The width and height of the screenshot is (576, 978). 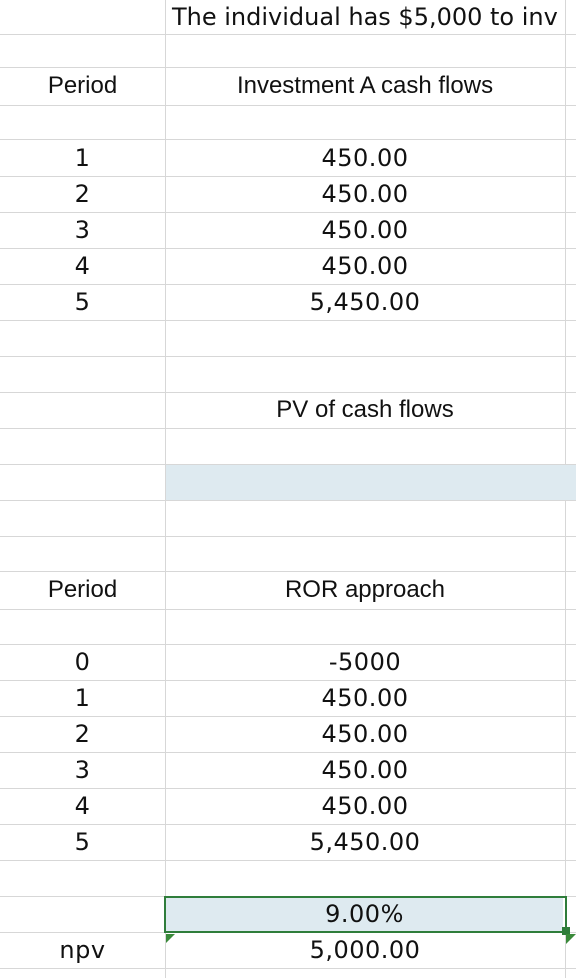 I want to click on selected-cell-border, so click(x=365, y=914).